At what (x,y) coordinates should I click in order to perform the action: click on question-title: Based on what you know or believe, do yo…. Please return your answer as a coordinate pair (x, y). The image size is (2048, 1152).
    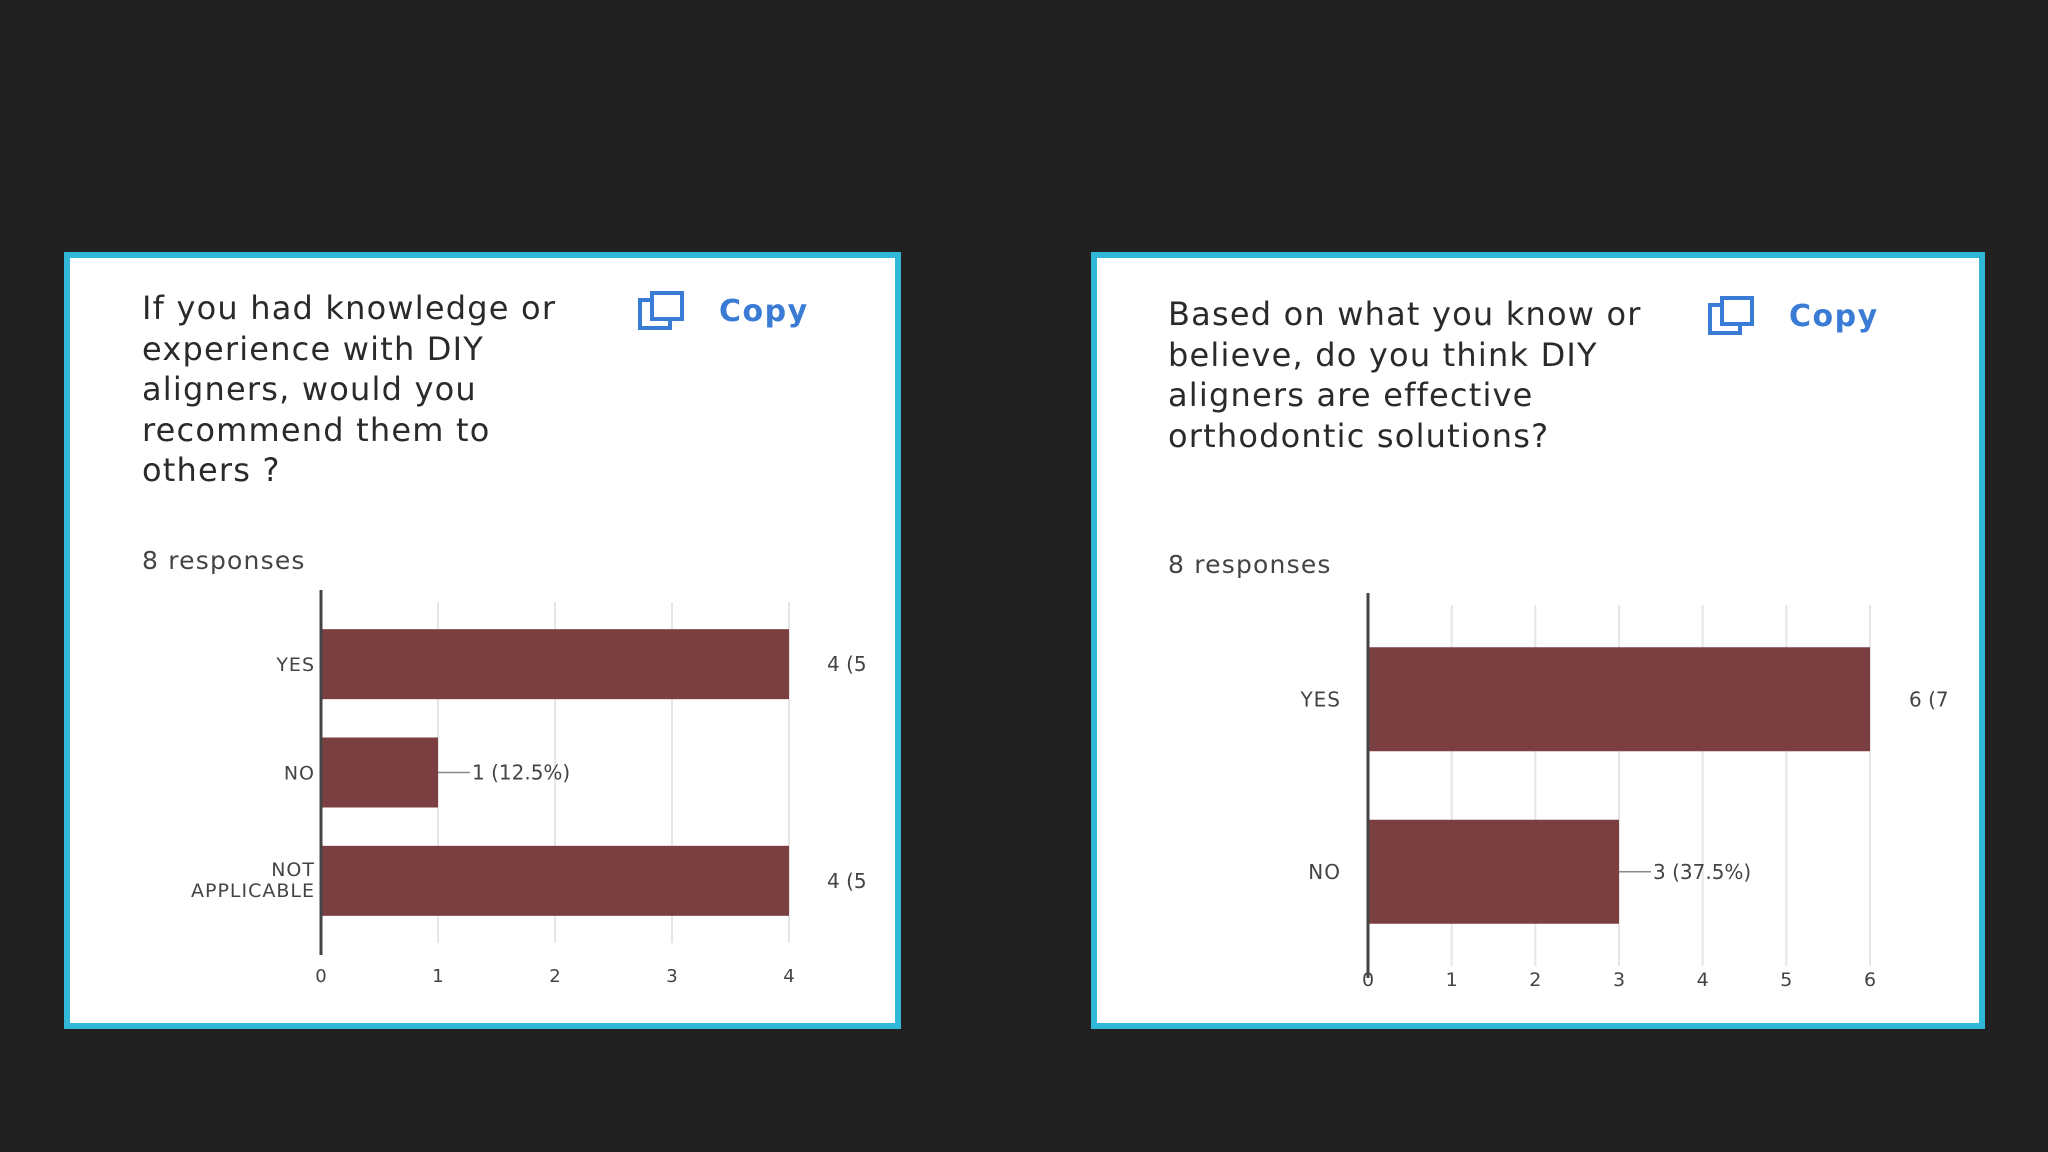
    Looking at the image, I should click on (1405, 375).